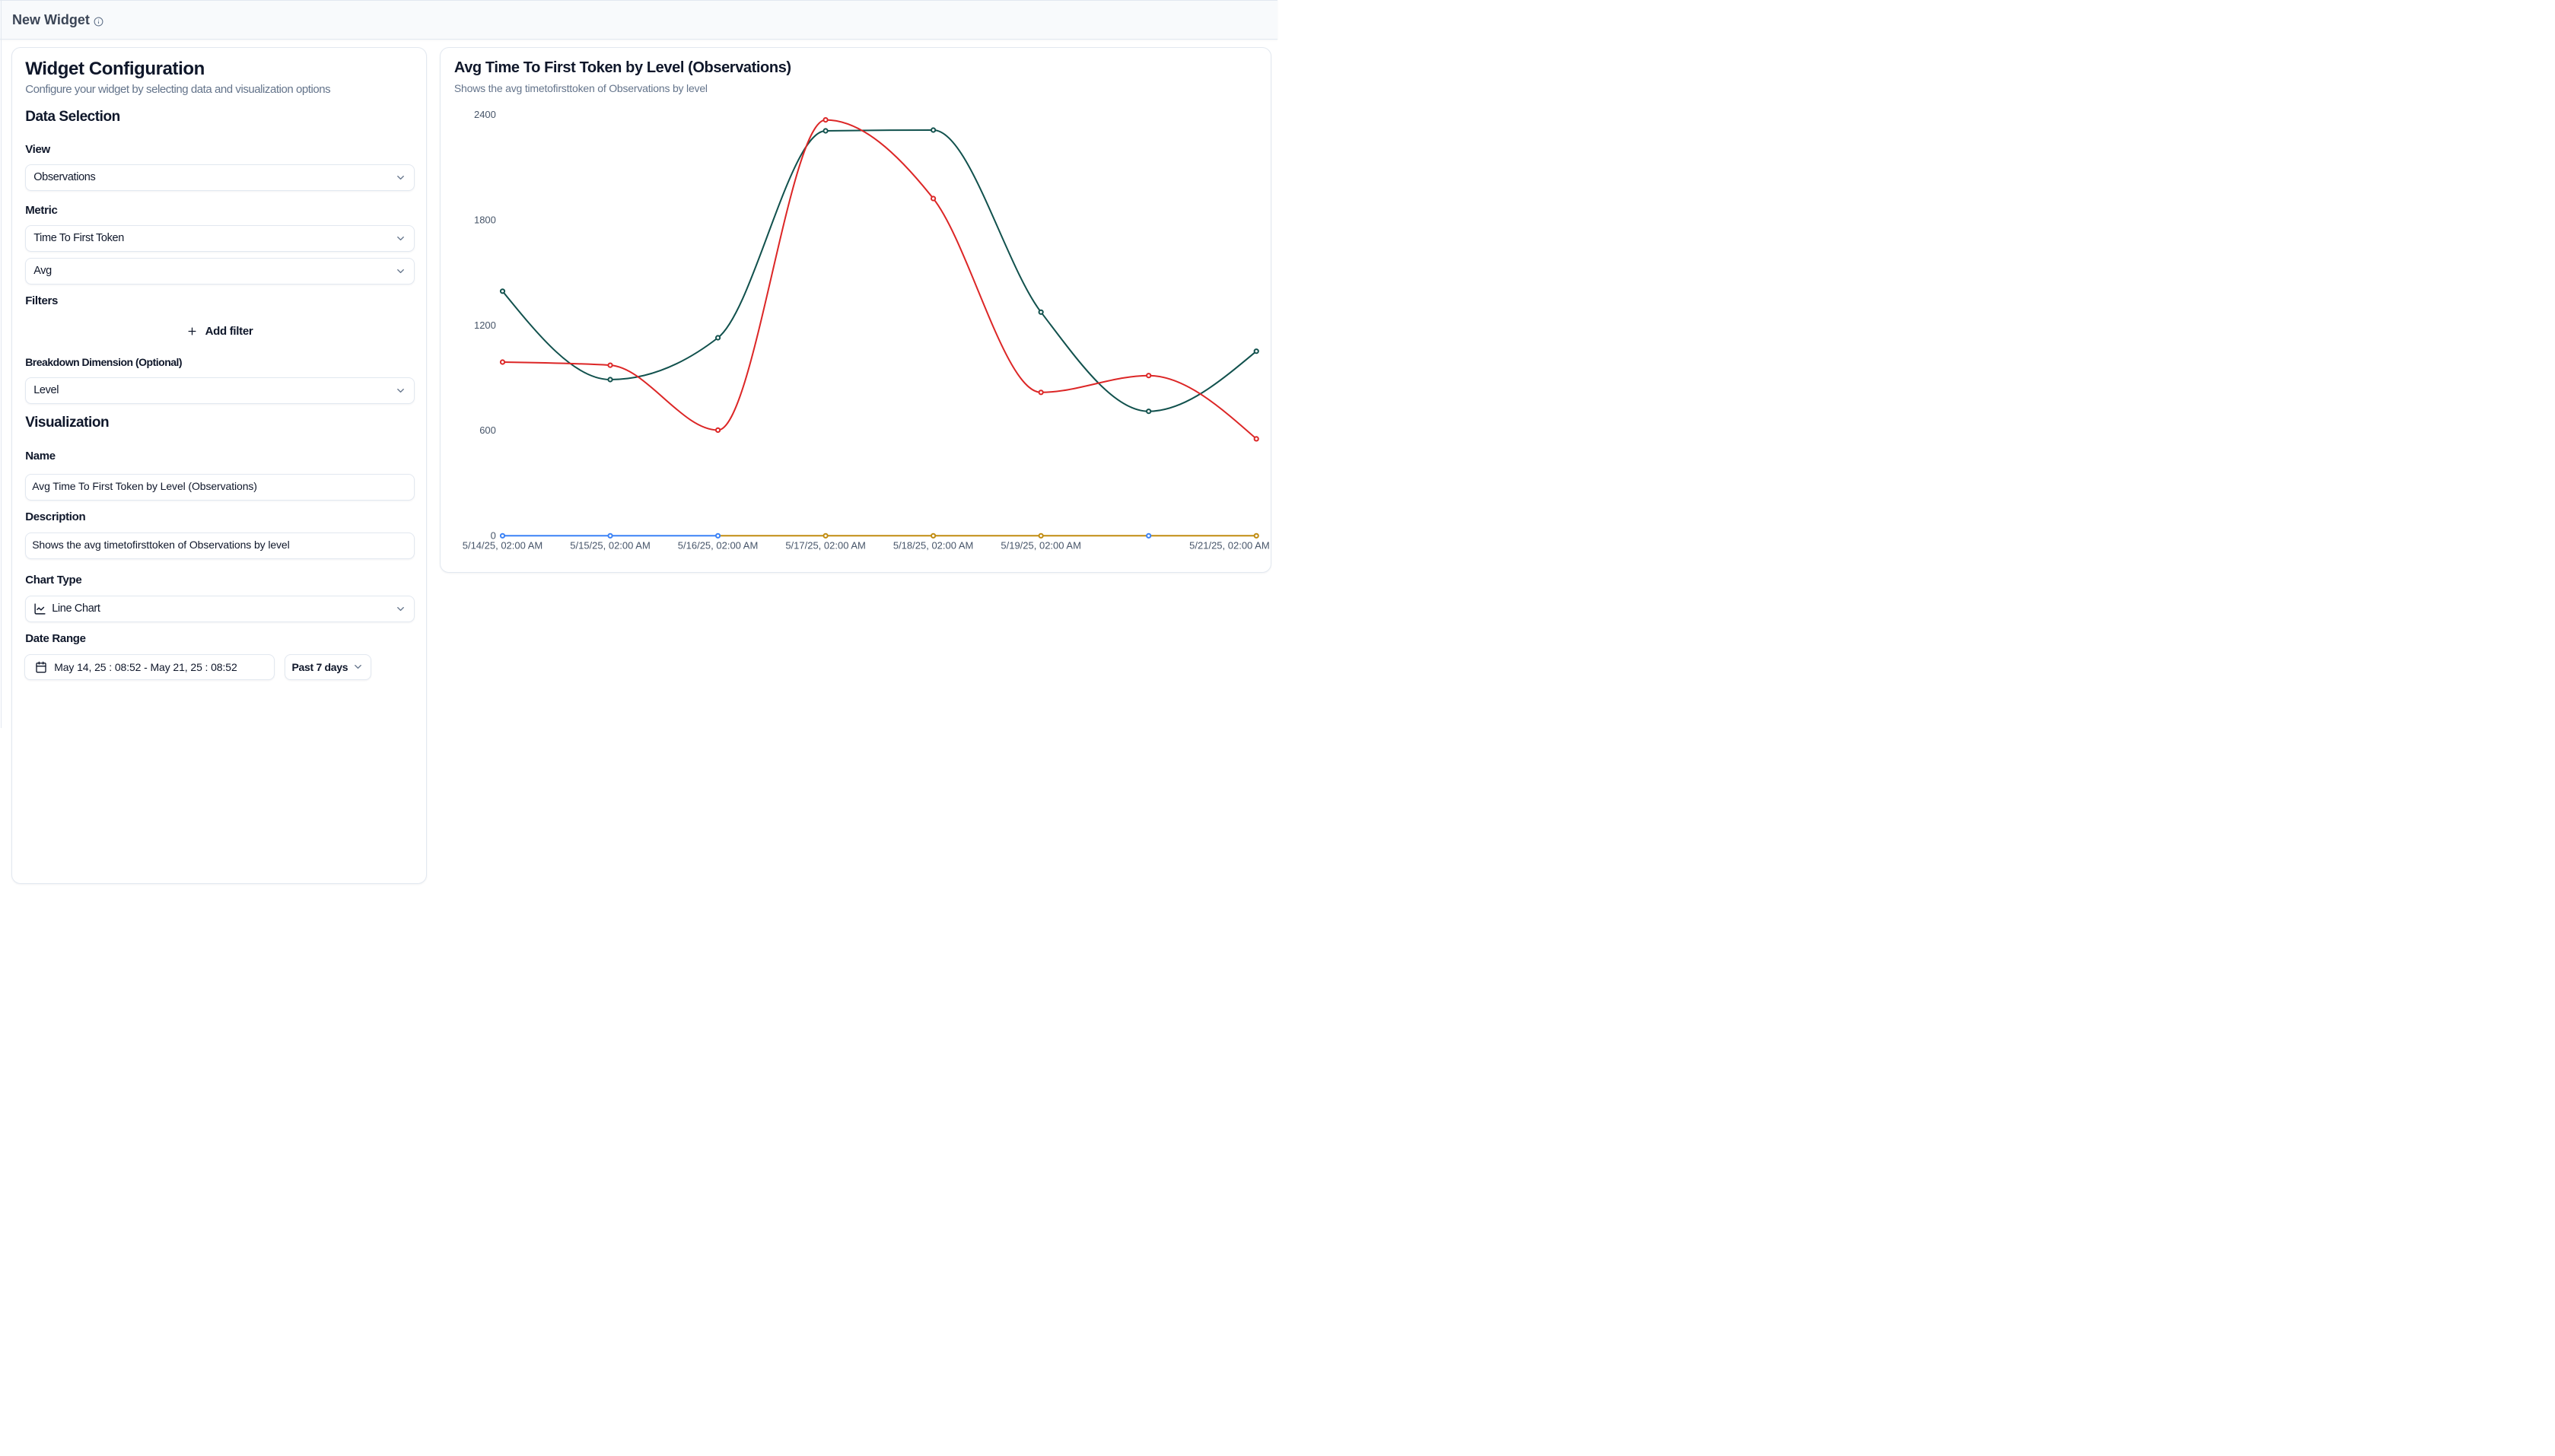  Describe the element at coordinates (718, 546) in the screenshot. I see `svg-text: 5/16/25, 02:00 AM` at that location.